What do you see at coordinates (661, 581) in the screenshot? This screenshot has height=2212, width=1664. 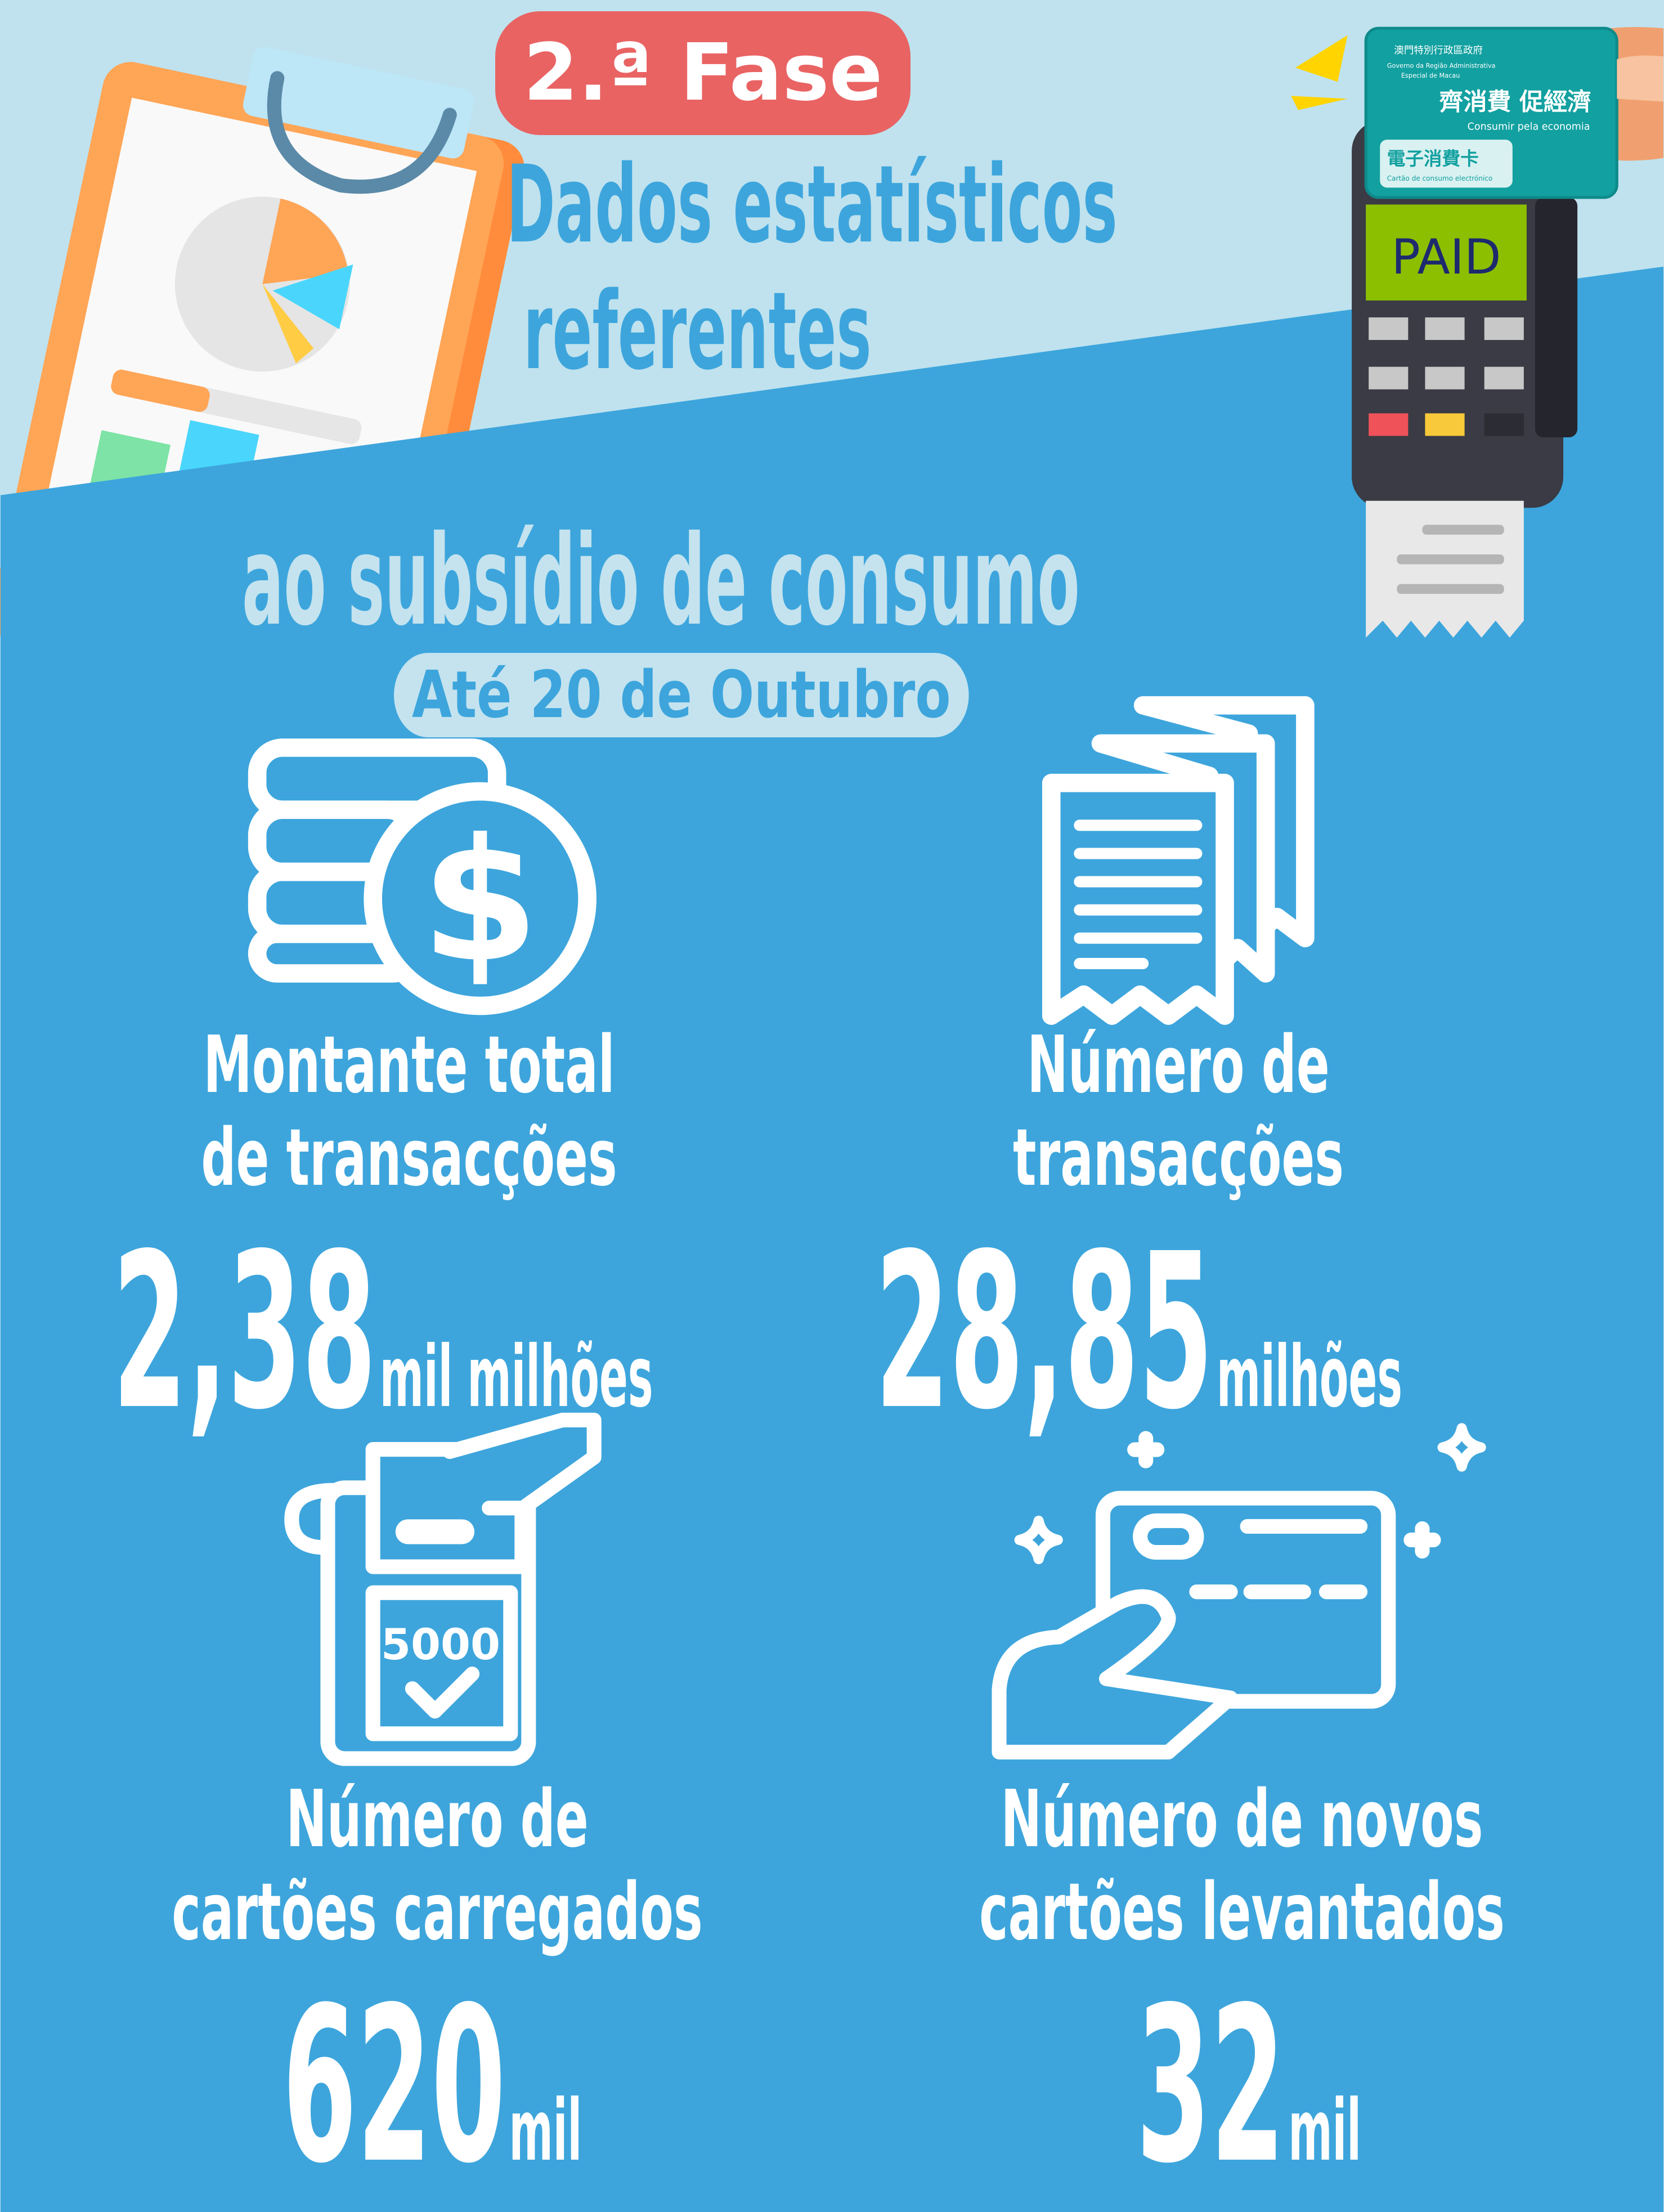 I see `title-line-3: ao subsídio de consumo` at bounding box center [661, 581].